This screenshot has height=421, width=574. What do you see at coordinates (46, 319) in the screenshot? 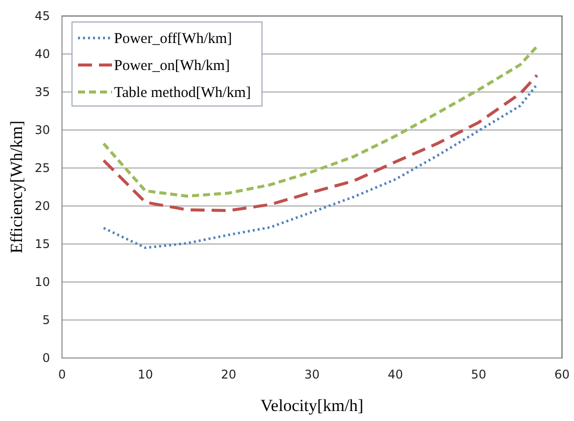
I see `y-tick-label: 5` at bounding box center [46, 319].